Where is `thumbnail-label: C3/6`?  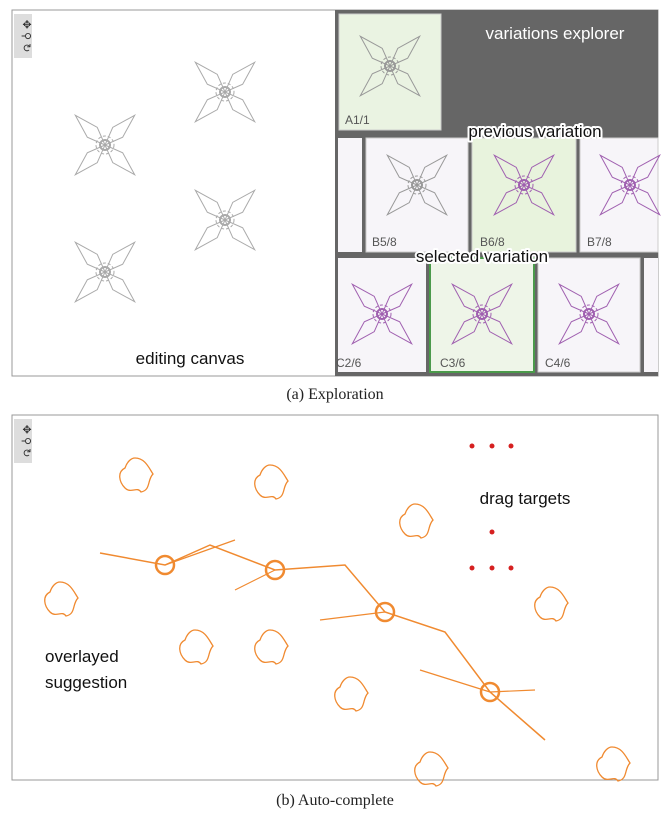
thumbnail-label: C3/6 is located at coordinates (453, 363).